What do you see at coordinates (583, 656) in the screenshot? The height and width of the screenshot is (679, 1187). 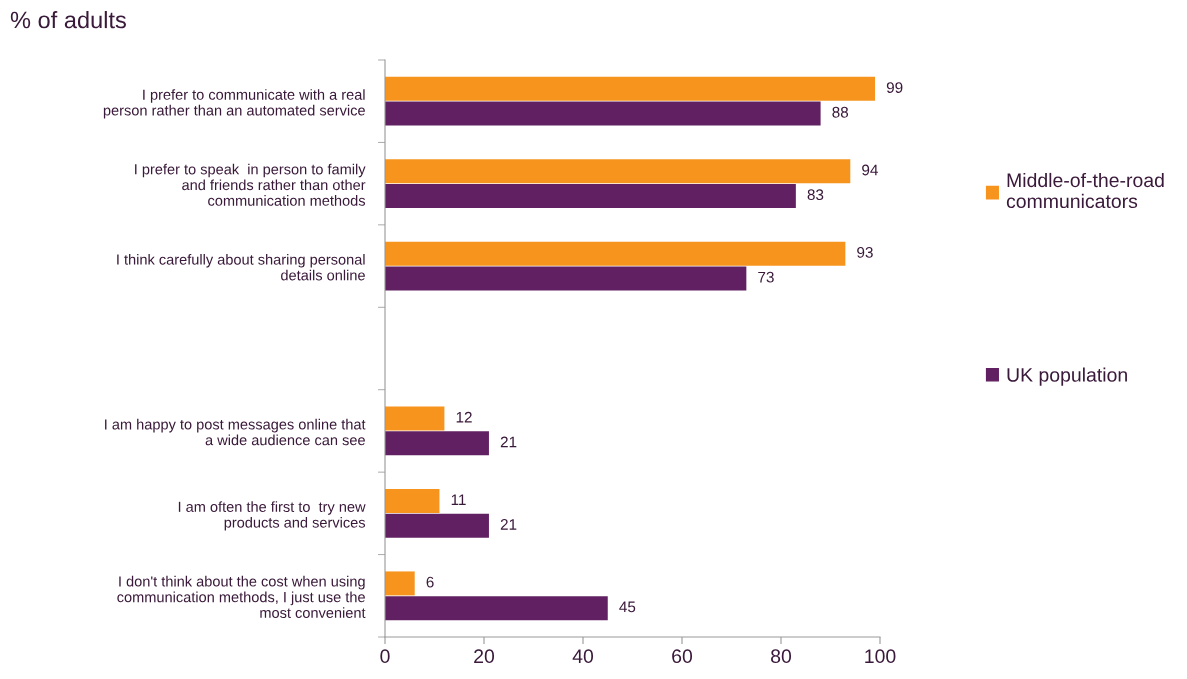 I see `x-tick-label: 40` at bounding box center [583, 656].